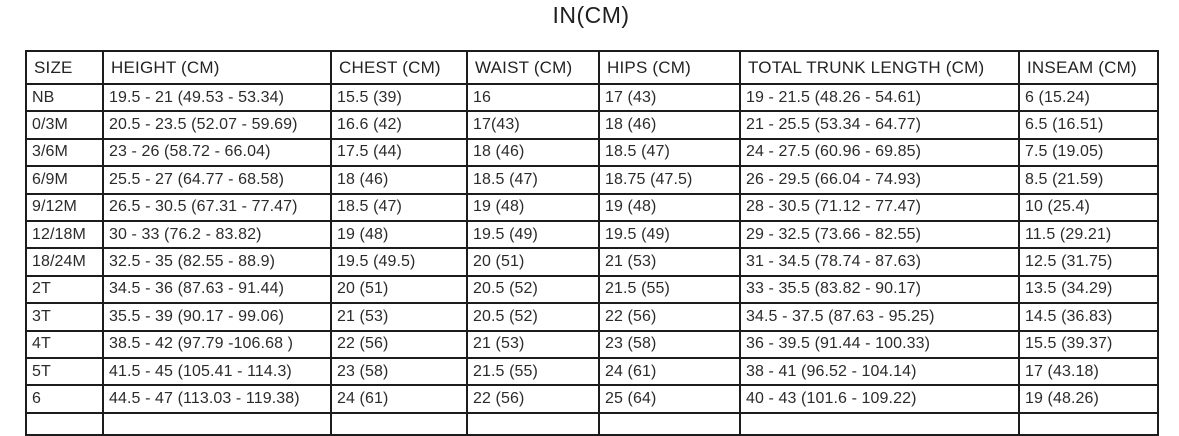  Describe the element at coordinates (879, 97) in the screenshot. I see `cell: 19 - 21.5 (48.26 - 54.61)` at that location.